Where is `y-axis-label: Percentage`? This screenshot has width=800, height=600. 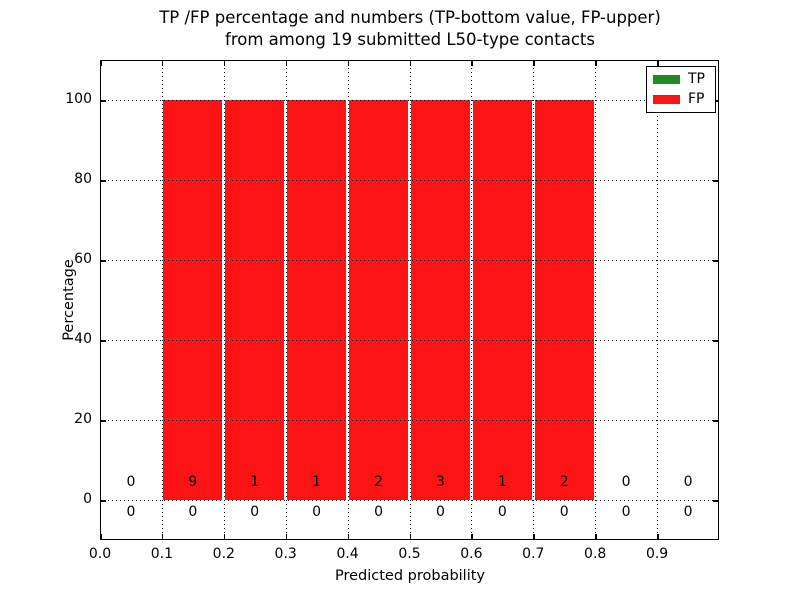
y-axis-label: Percentage is located at coordinates (69, 300).